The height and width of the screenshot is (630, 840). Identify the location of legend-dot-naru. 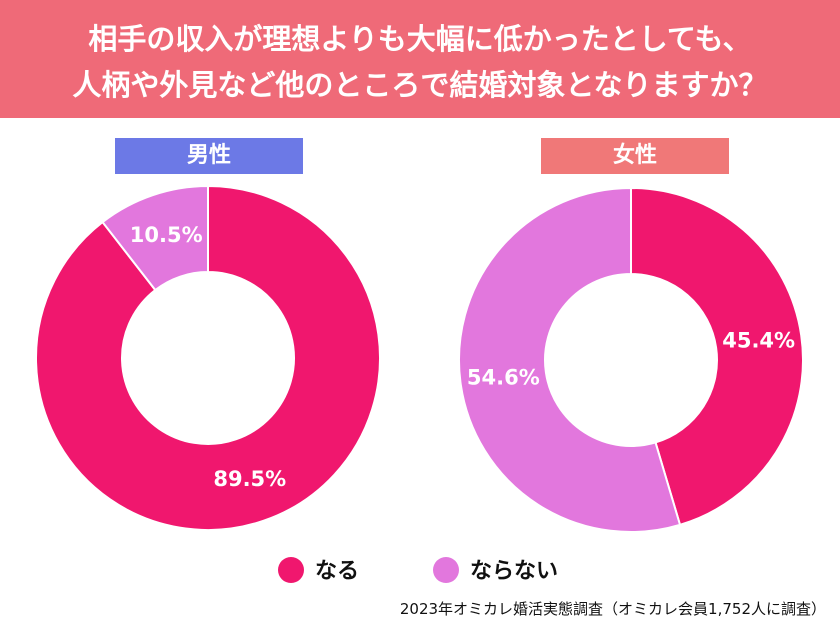
(291, 570).